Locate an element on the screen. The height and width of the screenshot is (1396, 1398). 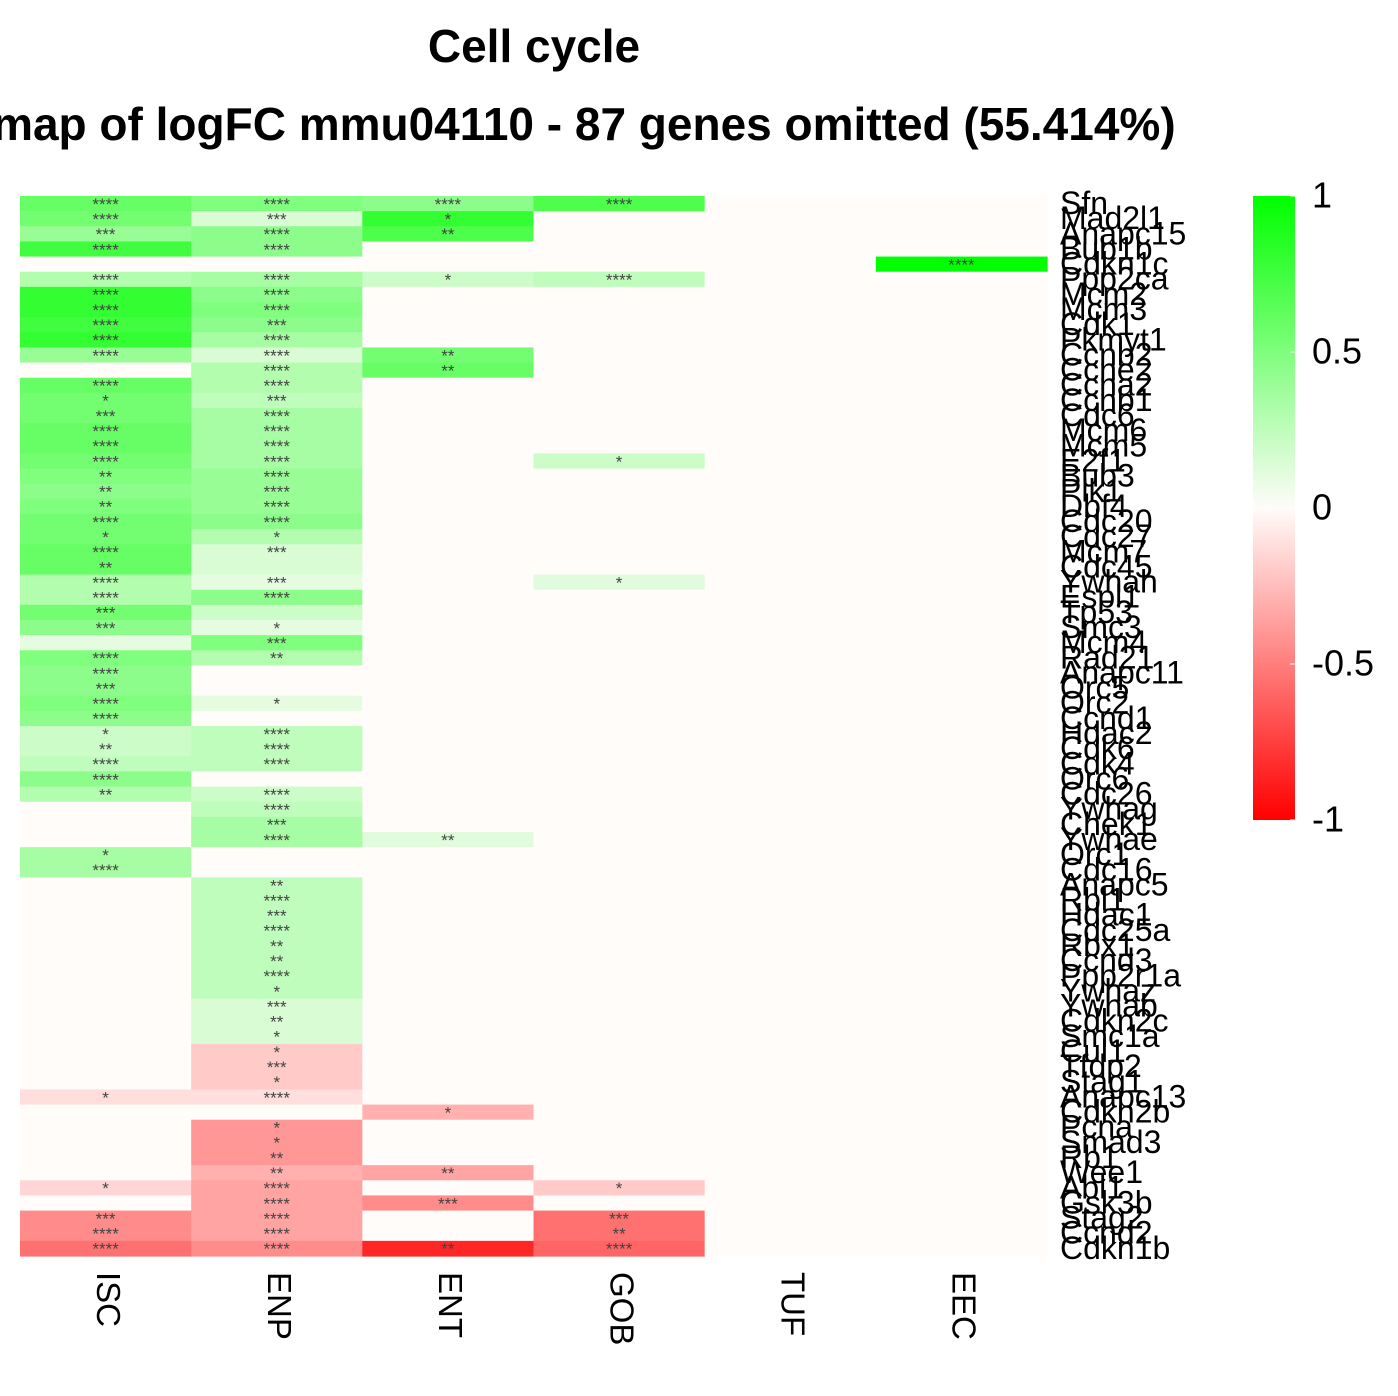
row-label: Orc1 is located at coordinates (1094, 854).